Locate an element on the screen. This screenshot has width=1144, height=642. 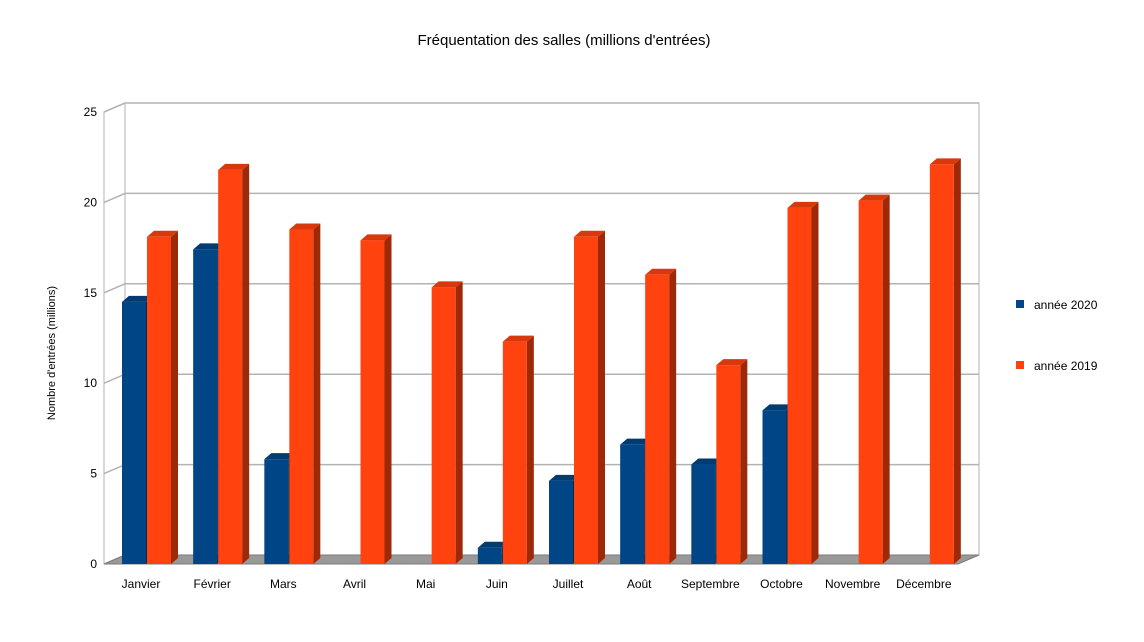
y-tick-label: 20 is located at coordinates (91, 202).